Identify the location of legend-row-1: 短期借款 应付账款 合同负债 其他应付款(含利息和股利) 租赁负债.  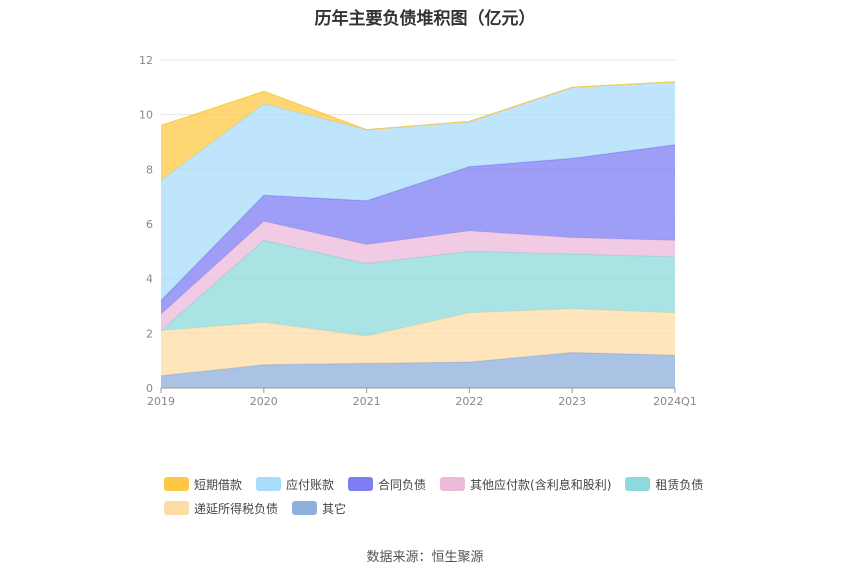
(444, 484).